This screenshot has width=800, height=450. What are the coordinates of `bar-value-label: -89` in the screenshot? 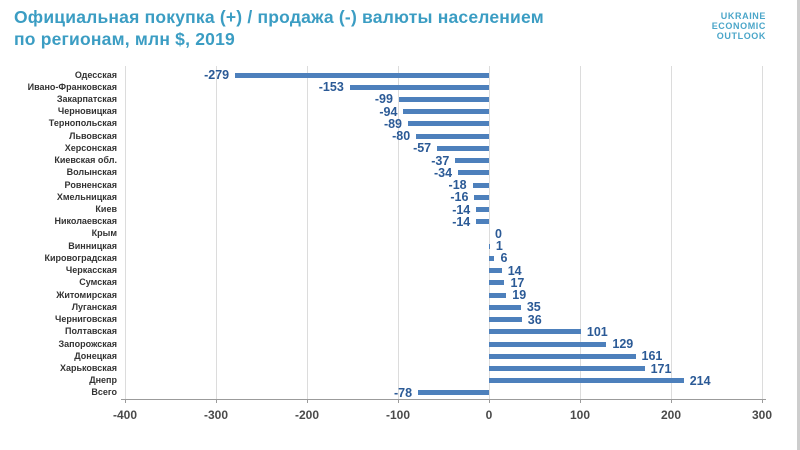 It's located at (393, 123).